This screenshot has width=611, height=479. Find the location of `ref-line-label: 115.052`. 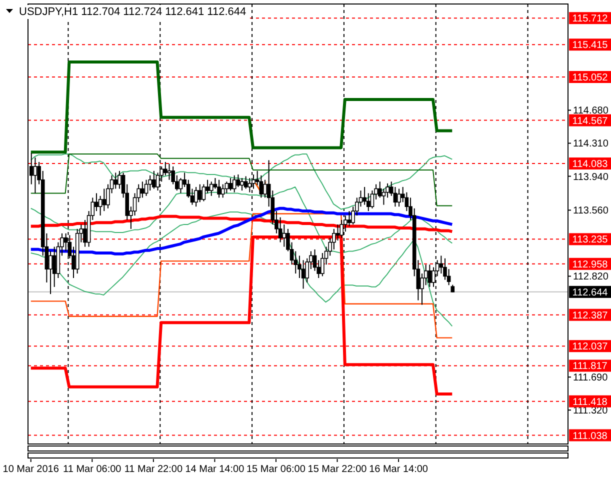

ref-line-label: 115.052 is located at coordinates (590, 78).